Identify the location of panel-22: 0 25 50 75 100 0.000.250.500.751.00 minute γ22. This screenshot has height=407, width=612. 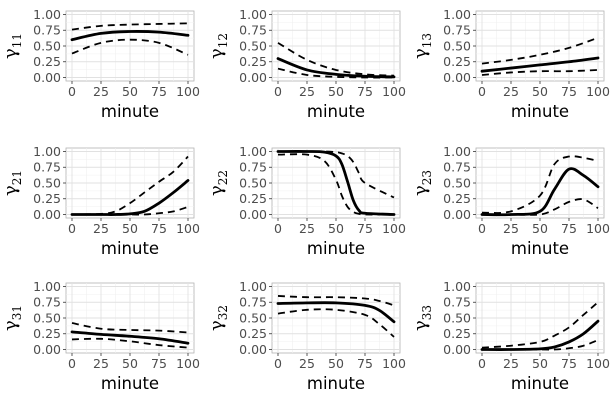
(306, 201).